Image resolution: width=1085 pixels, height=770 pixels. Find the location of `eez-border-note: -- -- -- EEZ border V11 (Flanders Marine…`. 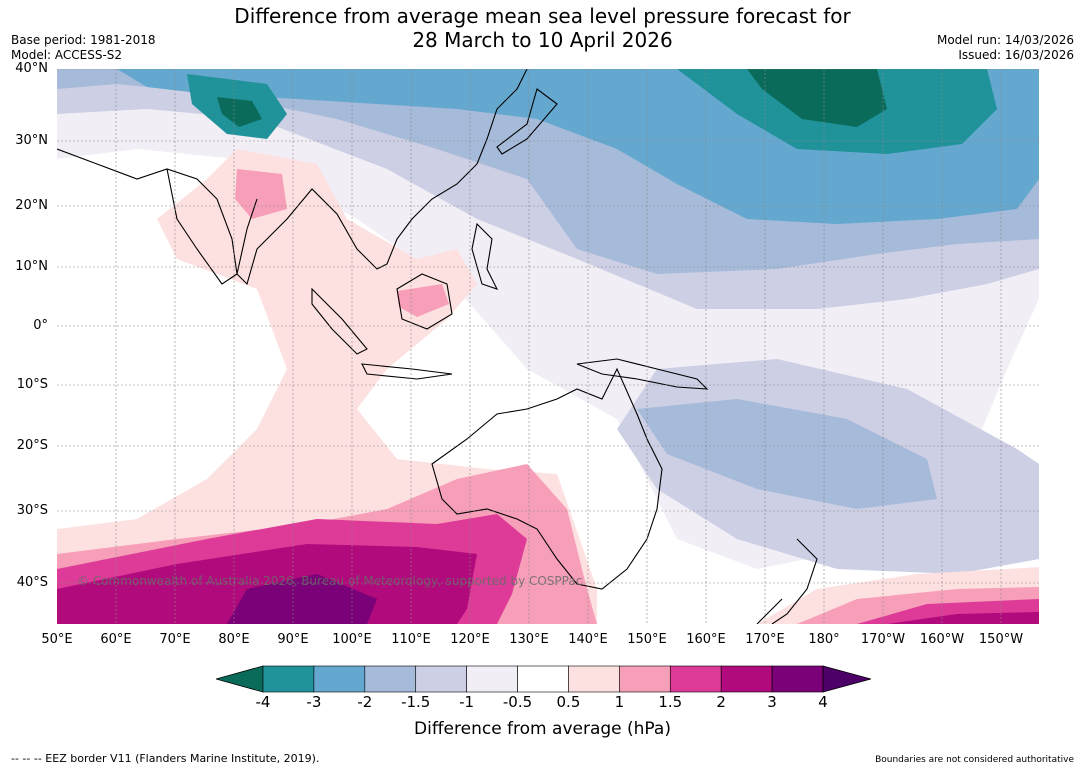

eez-border-note: -- -- -- EEZ border V11 (Flanders Marine… is located at coordinates (165, 758).